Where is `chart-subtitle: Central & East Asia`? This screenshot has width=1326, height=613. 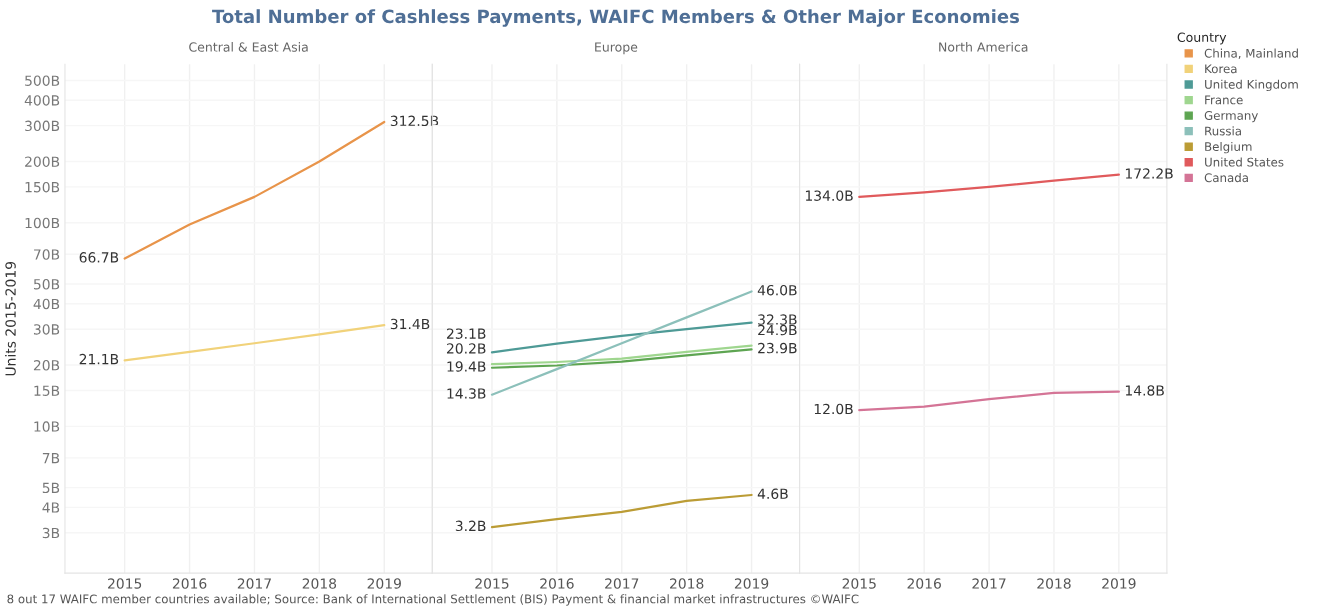
chart-subtitle: Central & East Asia is located at coordinates (248, 47).